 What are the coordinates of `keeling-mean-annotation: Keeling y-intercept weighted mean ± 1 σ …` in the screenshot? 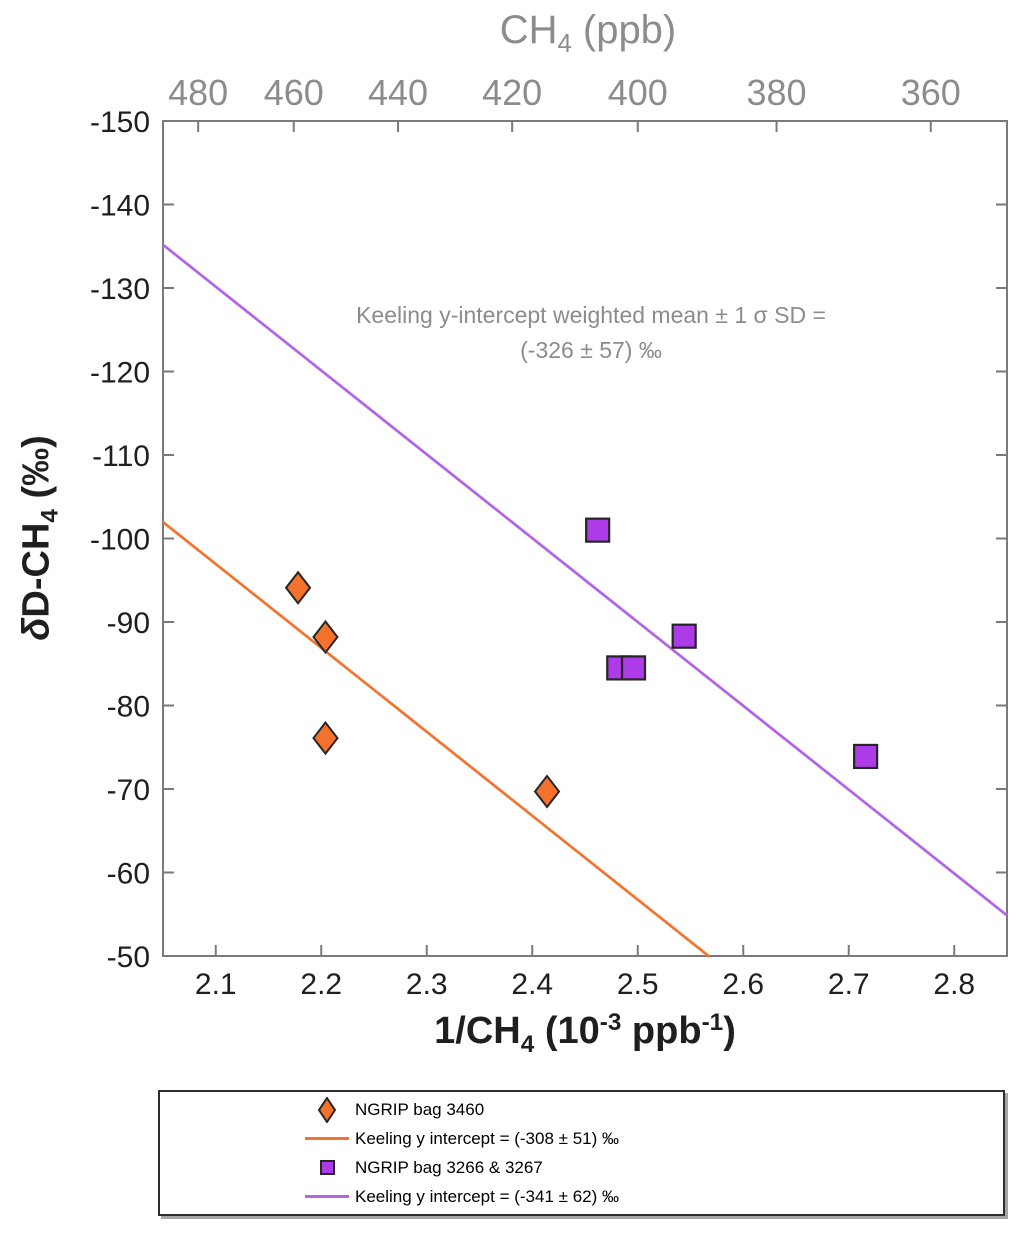 It's located at (591, 333).